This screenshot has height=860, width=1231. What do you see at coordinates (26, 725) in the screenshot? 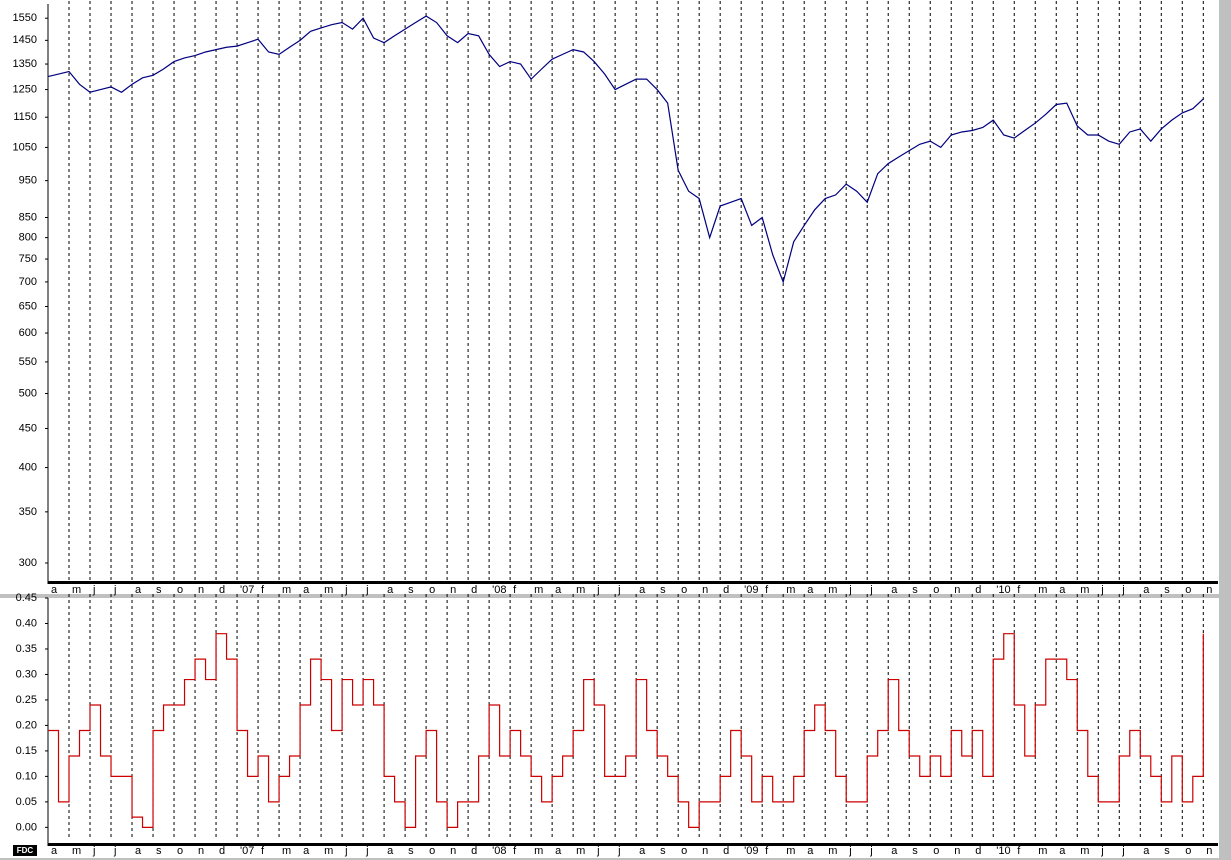
I see `y-tick-label: 0.20` at bounding box center [26, 725].